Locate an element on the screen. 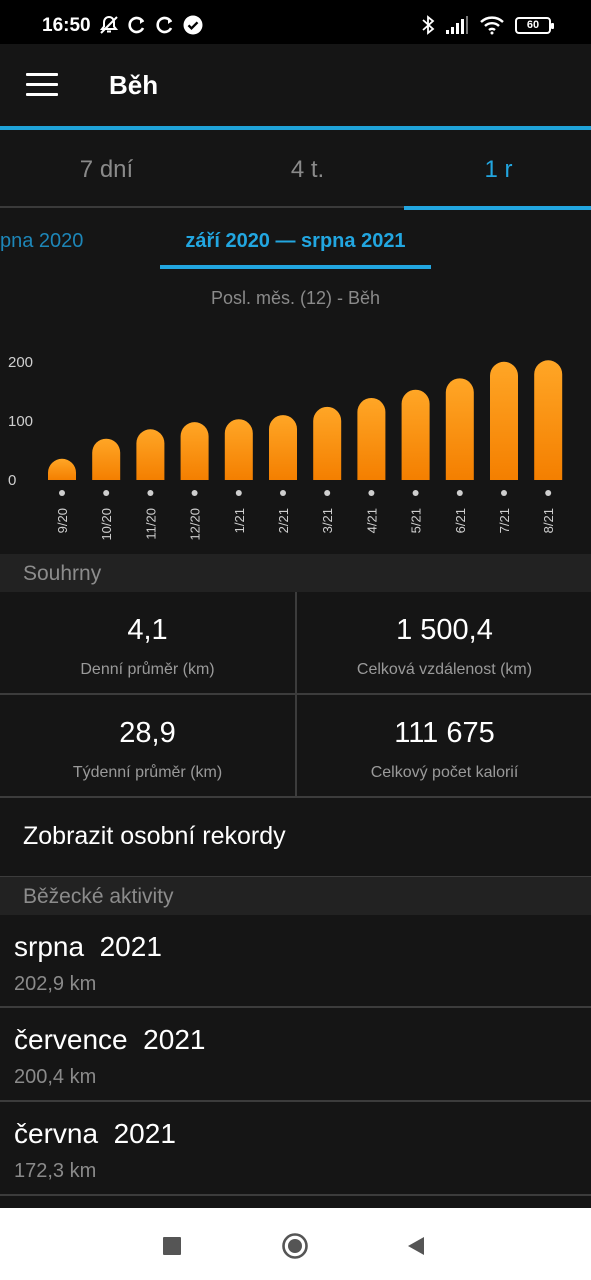  bar-10/20 is located at coordinates (106, 459).